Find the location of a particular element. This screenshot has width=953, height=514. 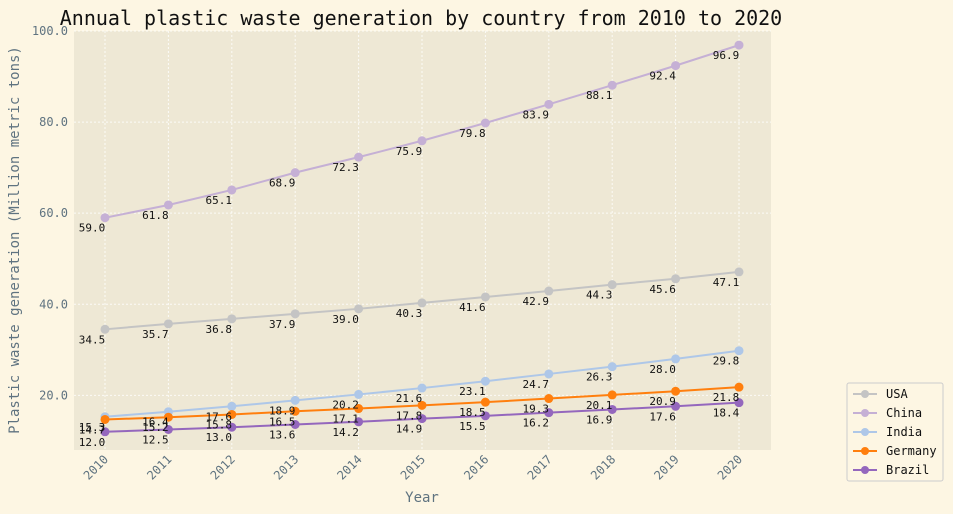

x-tick-label: 2020 is located at coordinates (730, 467).